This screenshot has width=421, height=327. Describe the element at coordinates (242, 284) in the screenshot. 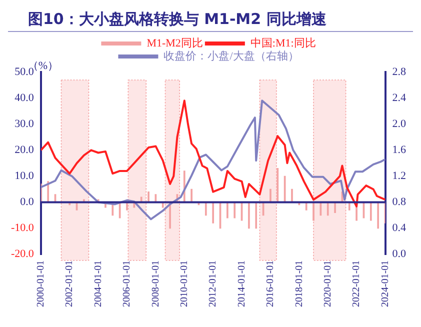

I see `x-tick-label: 2014-01-01` at that location.